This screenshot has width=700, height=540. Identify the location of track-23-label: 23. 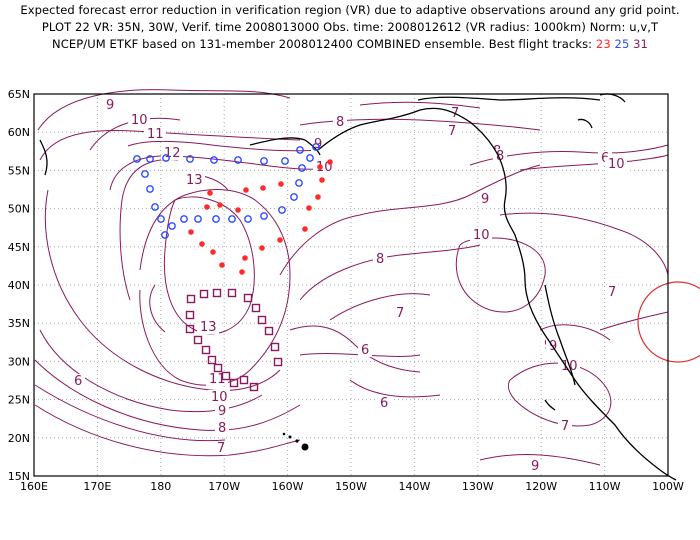
(603, 44).